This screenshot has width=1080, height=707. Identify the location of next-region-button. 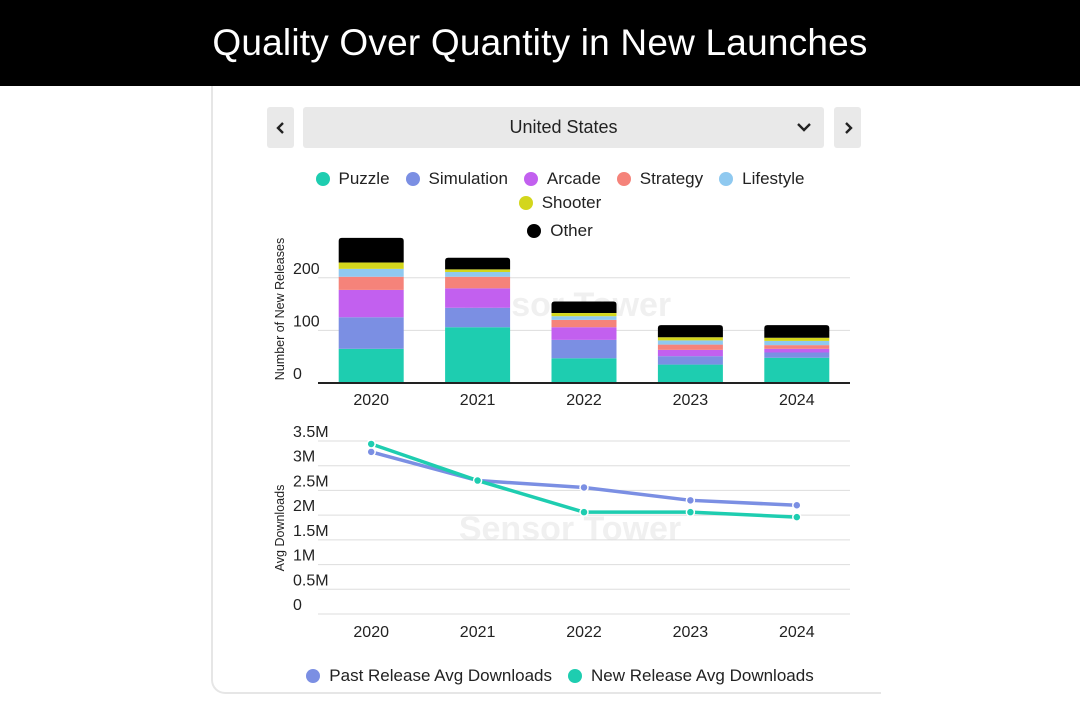
(847, 127).